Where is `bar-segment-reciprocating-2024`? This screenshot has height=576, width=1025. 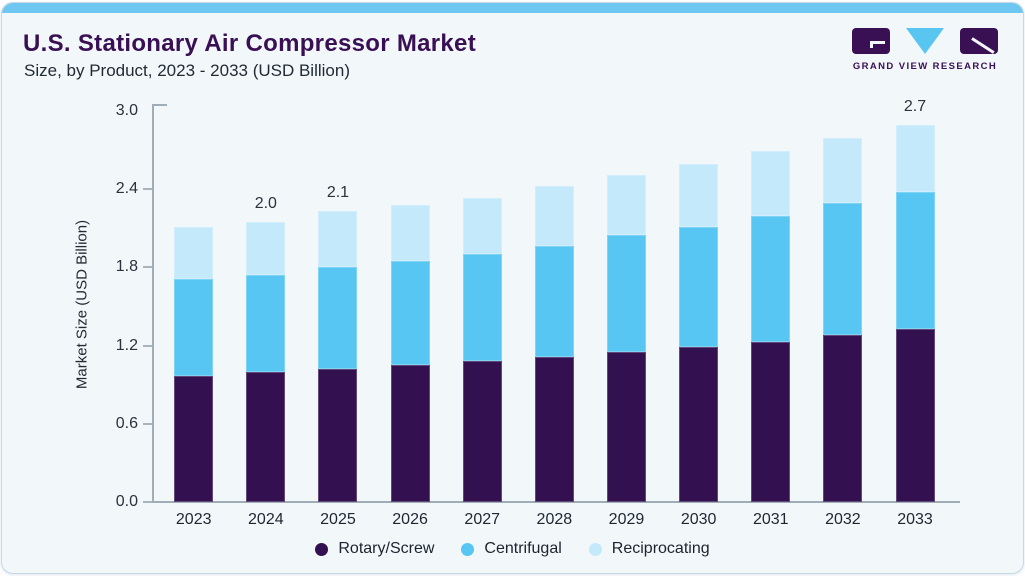
bar-segment-reciprocating-2024 is located at coordinates (266, 248).